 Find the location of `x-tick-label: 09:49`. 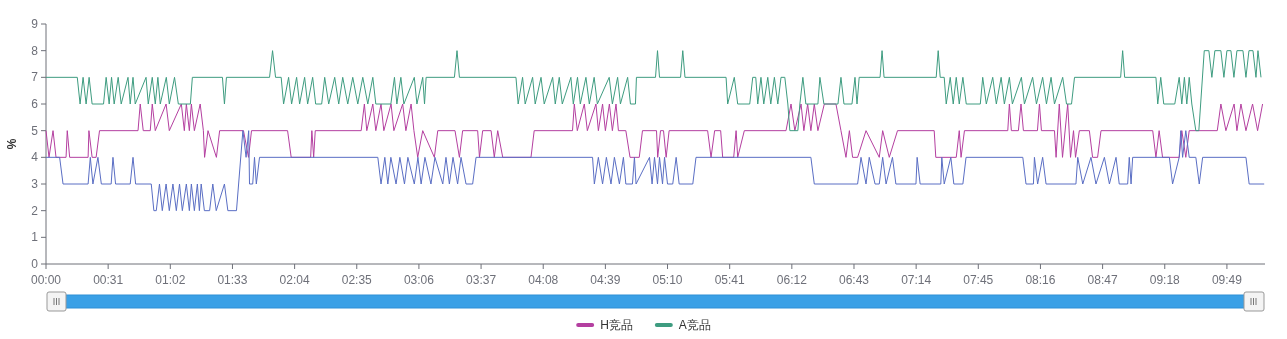

x-tick-label: 09:49 is located at coordinates (1227, 280).